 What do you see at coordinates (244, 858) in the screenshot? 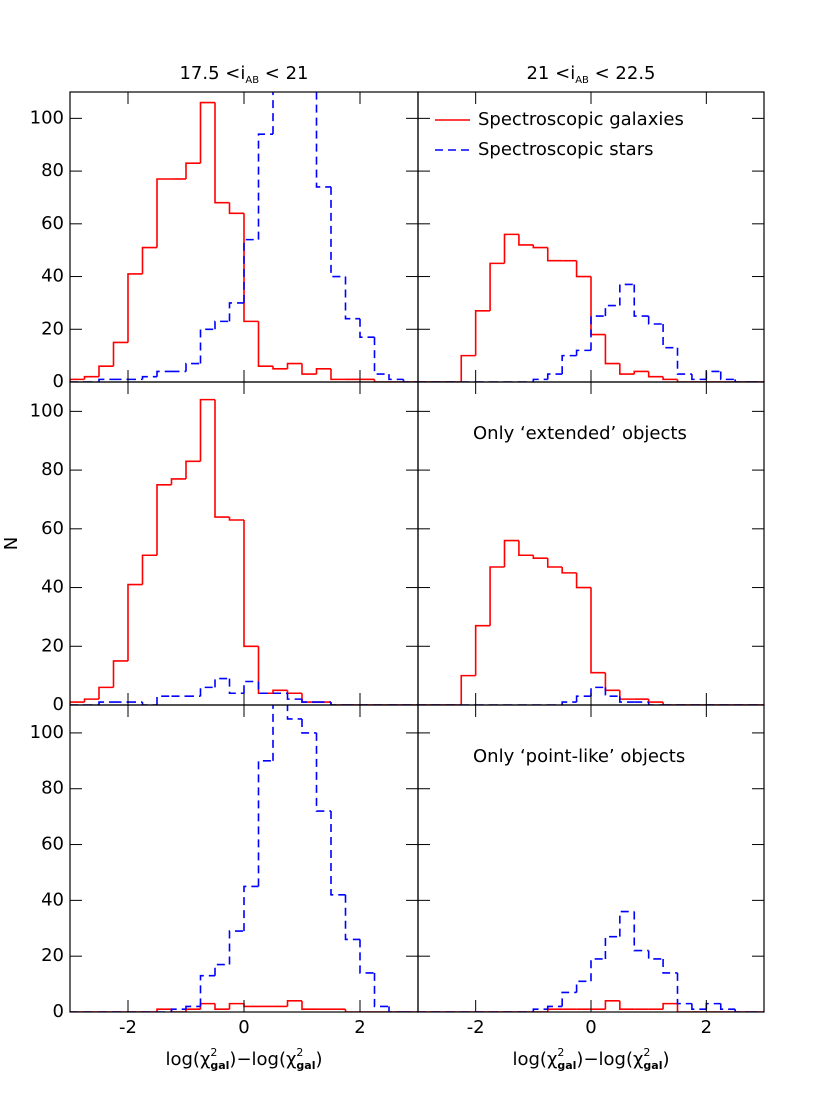
I see `frame` at bounding box center [244, 858].